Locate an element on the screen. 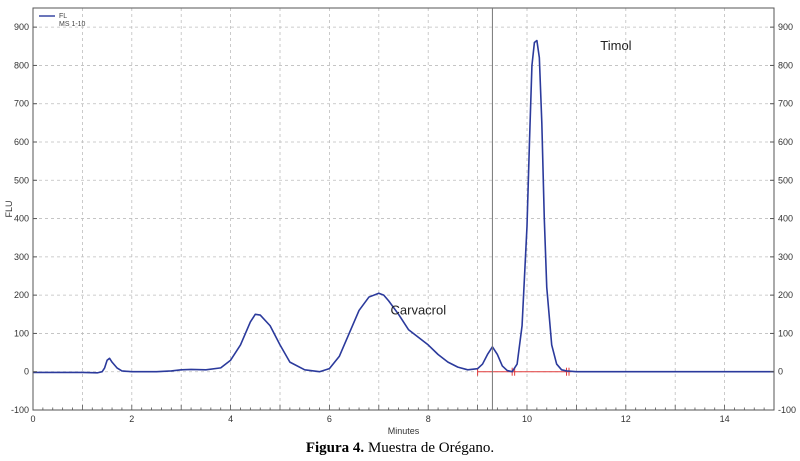  x-axis-title: Minutes is located at coordinates (404, 431).